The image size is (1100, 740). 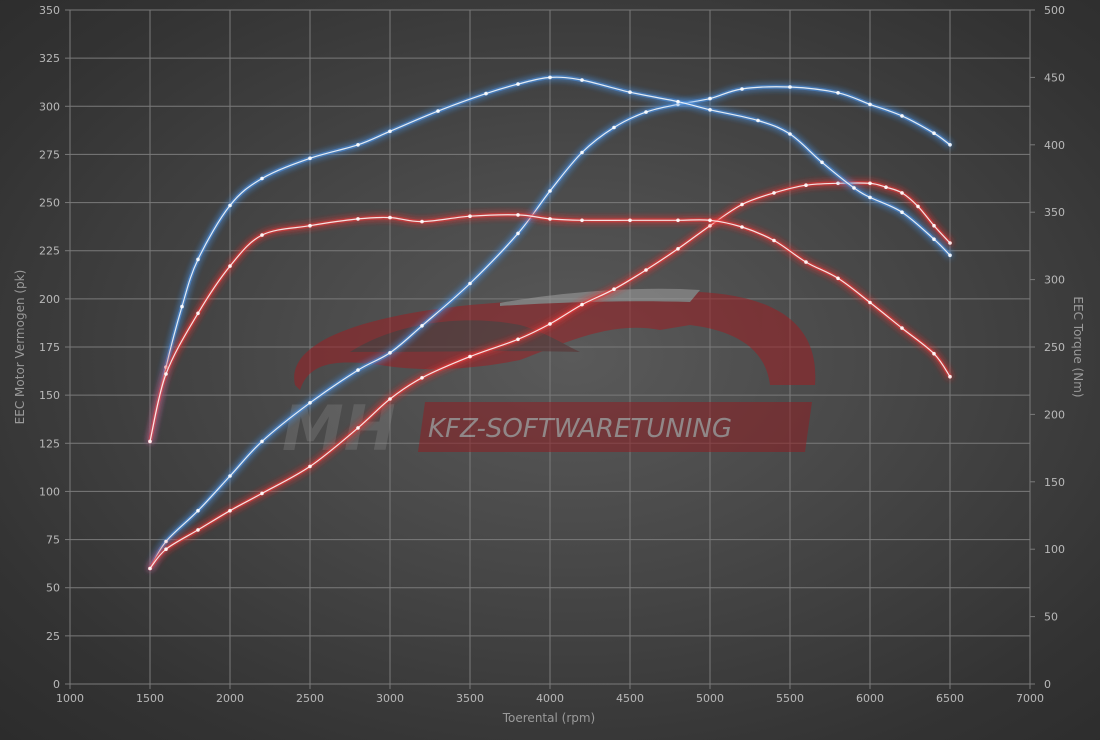 I want to click on x-tick-label: 6000, so click(x=870, y=698).